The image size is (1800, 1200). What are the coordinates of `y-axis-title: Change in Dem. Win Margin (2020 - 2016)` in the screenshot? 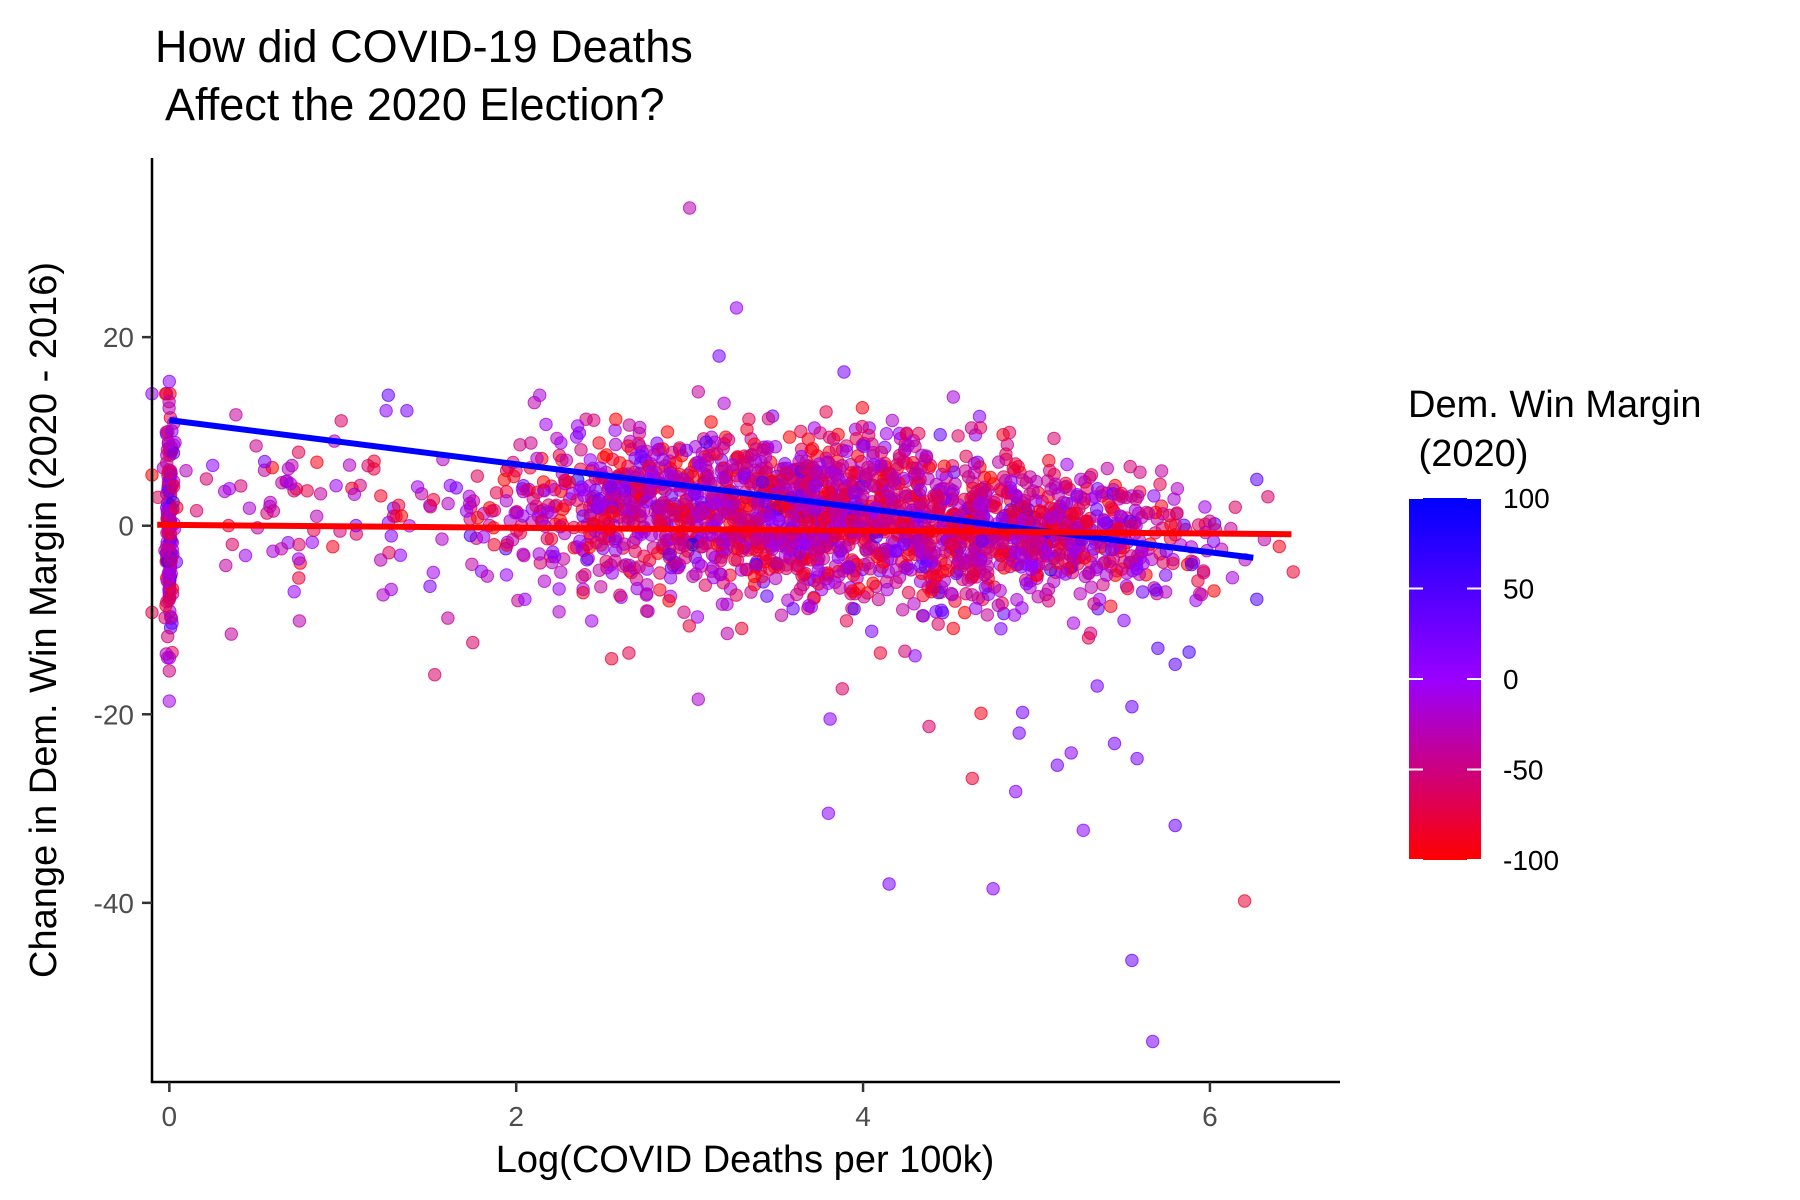 It's located at (44, 620).